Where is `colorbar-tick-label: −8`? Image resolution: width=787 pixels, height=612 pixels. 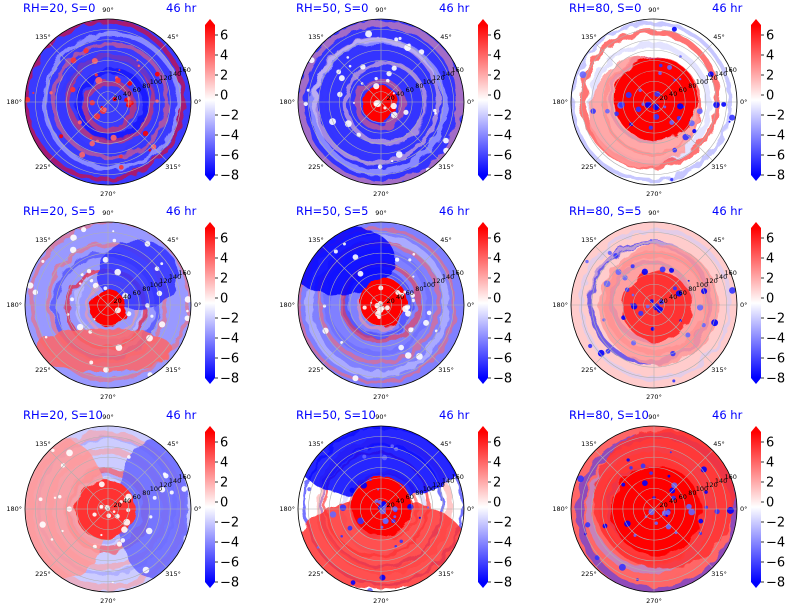
colorbar-tick-label: −8 is located at coordinates (229, 379).